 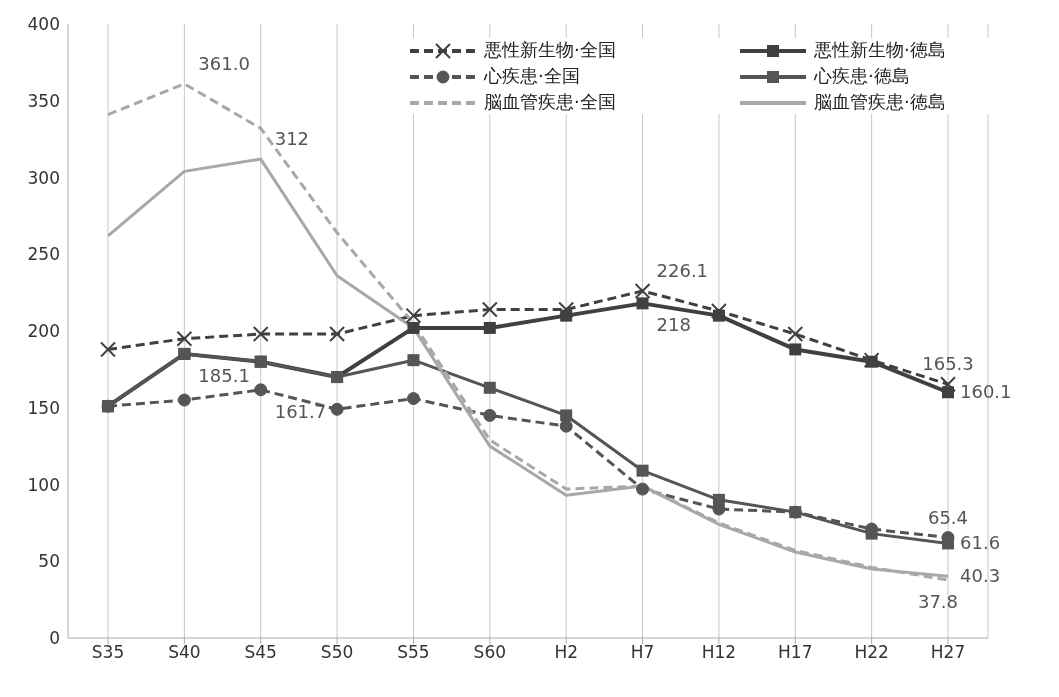 What do you see at coordinates (938, 601) in the screenshot?
I see `data-label: 37.8` at bounding box center [938, 601].